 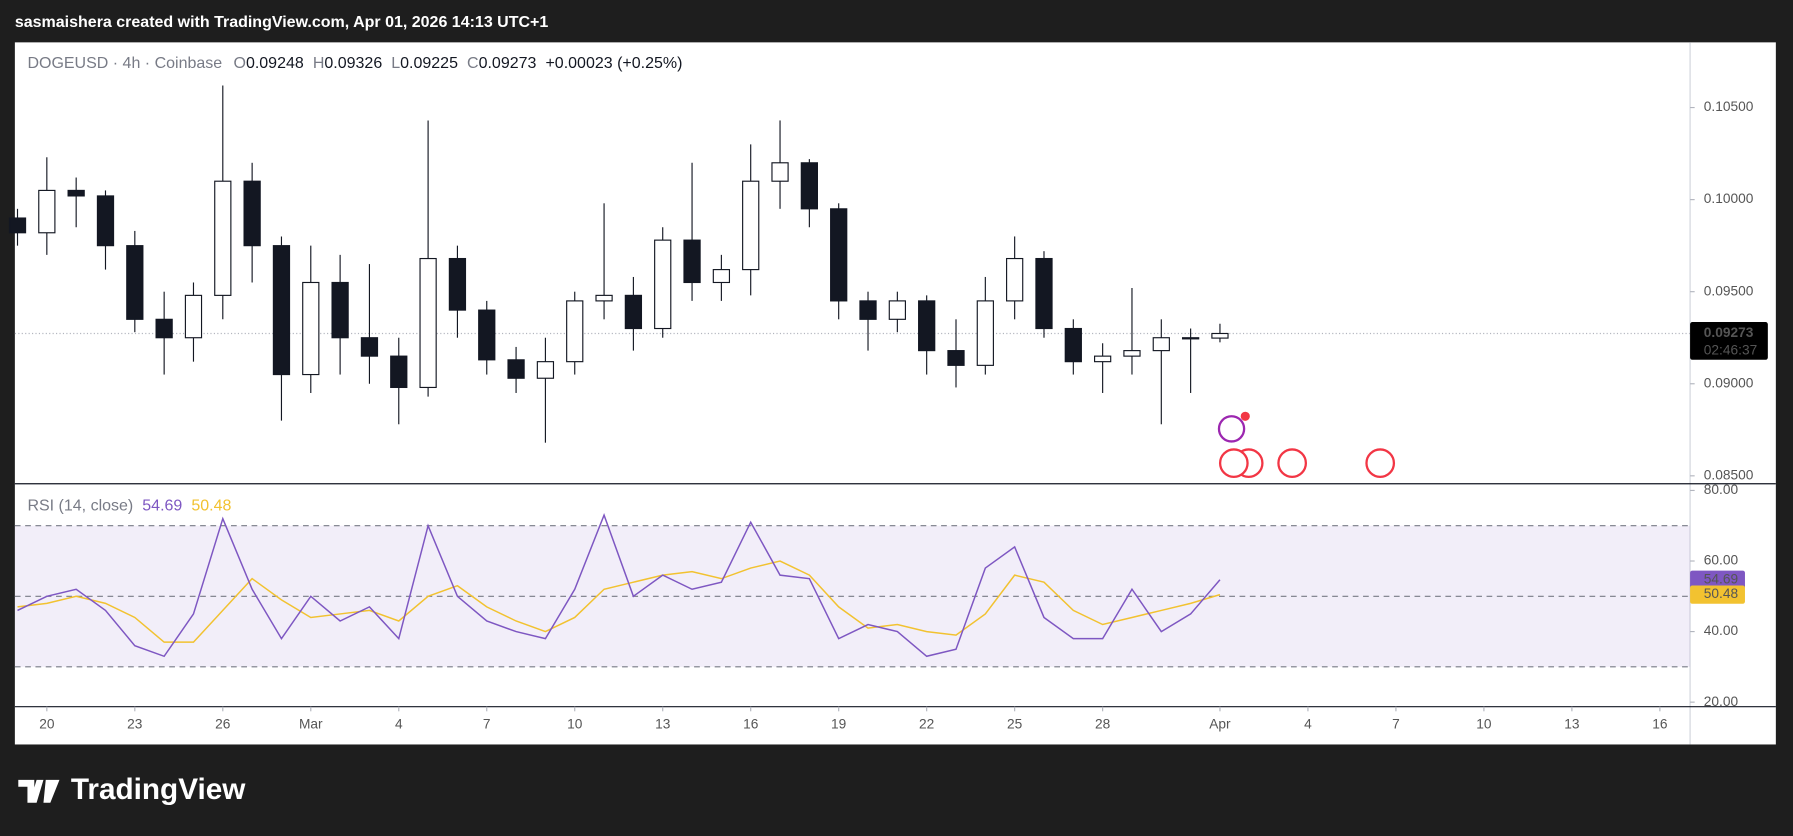 What do you see at coordinates (1729, 341) in the screenshot?
I see `last-price-box` at bounding box center [1729, 341].